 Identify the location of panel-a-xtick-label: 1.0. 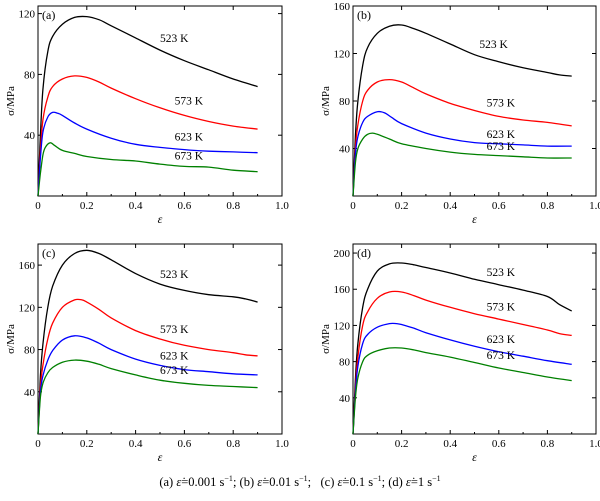
(282, 206).